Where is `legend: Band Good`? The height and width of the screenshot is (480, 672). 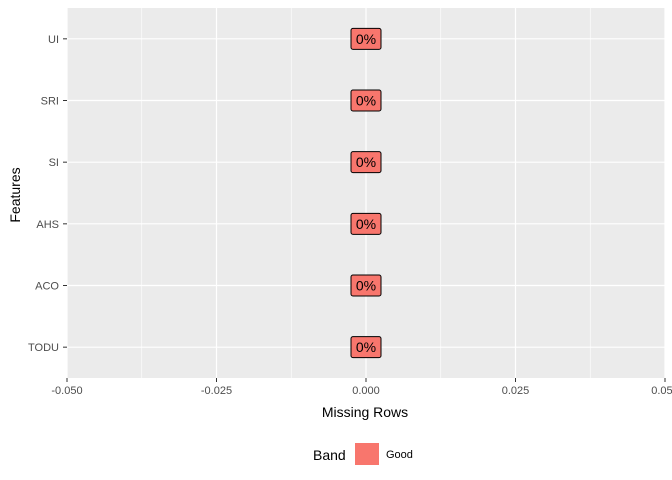
legend: Band Good is located at coordinates (363, 454).